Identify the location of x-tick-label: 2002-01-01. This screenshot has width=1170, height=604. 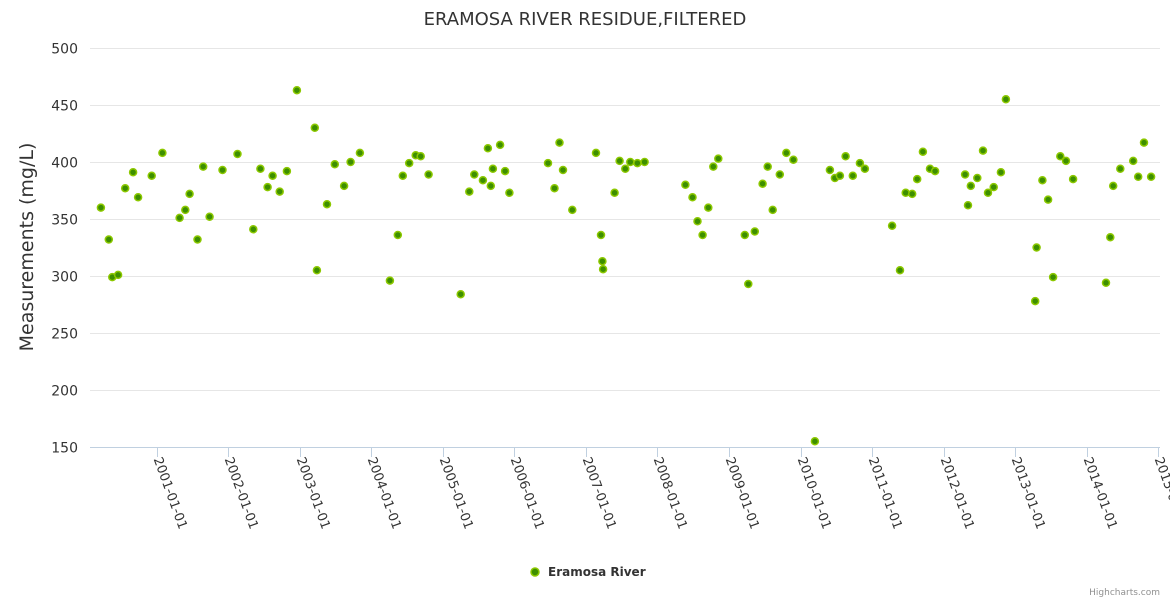
(241, 493).